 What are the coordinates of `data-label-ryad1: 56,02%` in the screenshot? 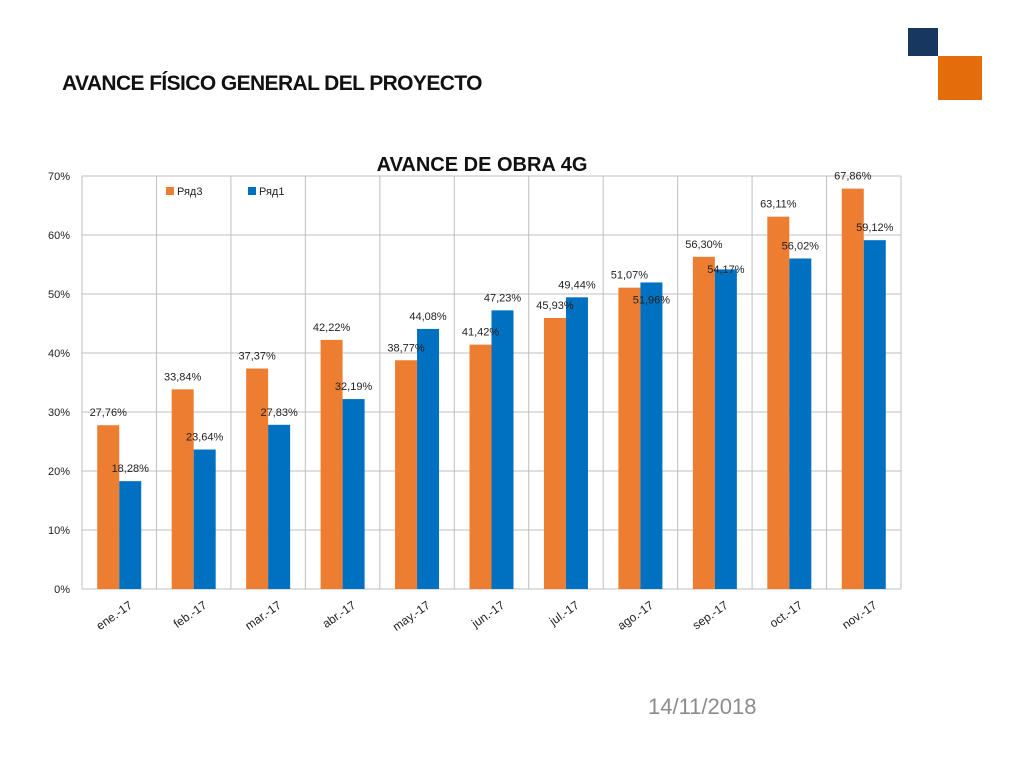 It's located at (801, 246).